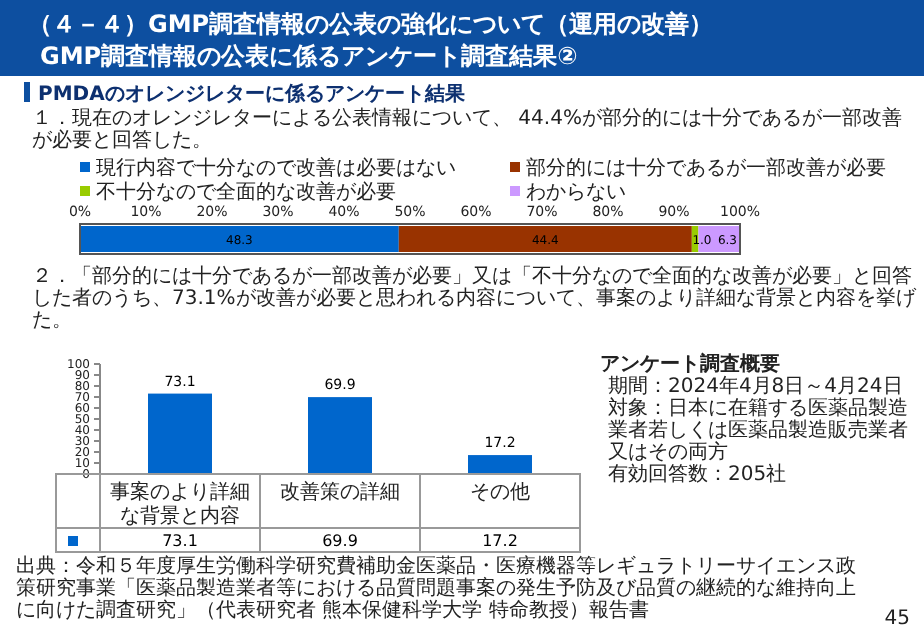 The width and height of the screenshot is (924, 640). Describe the element at coordinates (576, 193) in the screenshot. I see `legend-label: わからない` at that location.